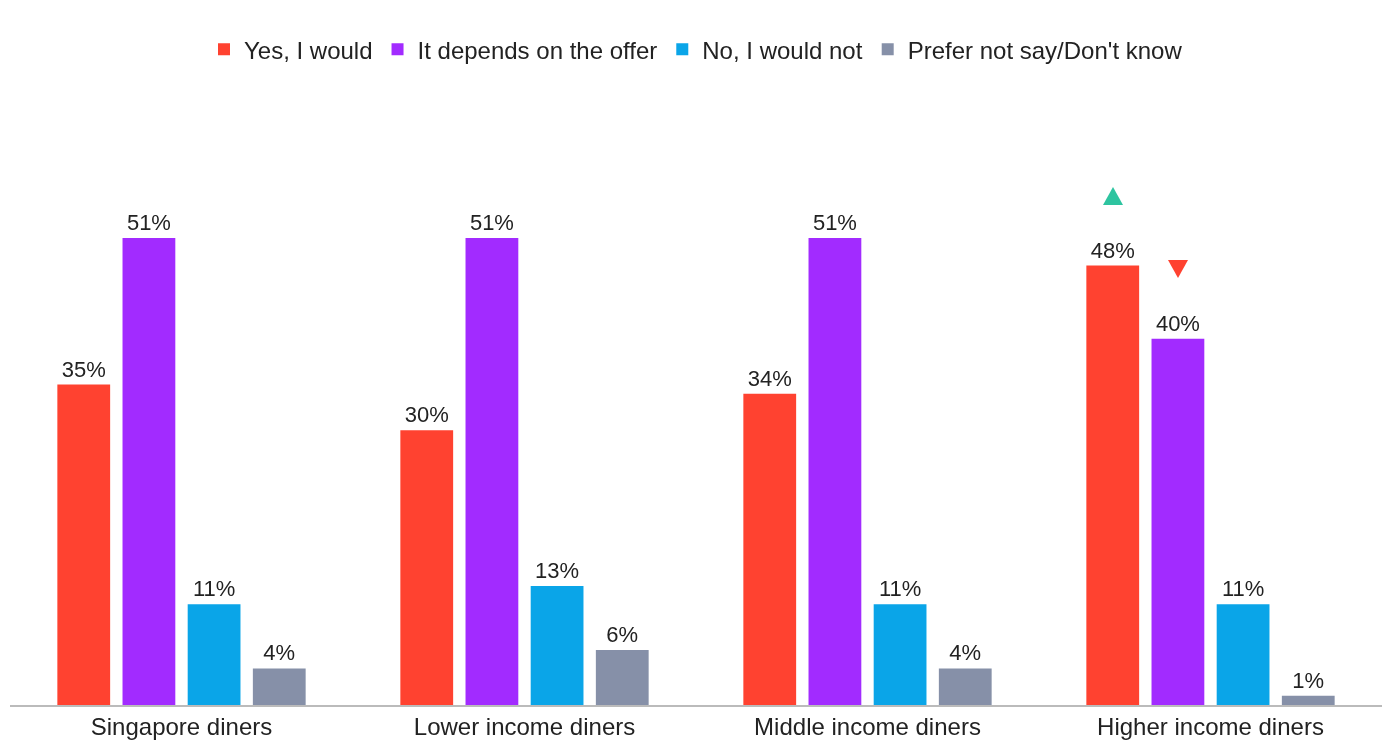  What do you see at coordinates (1045, 50) in the screenshot?
I see `legend-label: Prefer not say/Don't know` at bounding box center [1045, 50].